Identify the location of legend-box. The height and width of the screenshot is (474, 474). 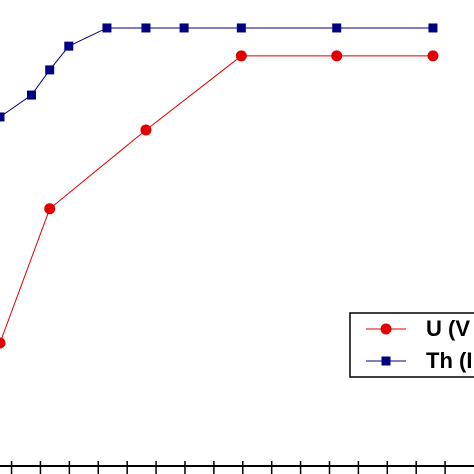
(411, 345).